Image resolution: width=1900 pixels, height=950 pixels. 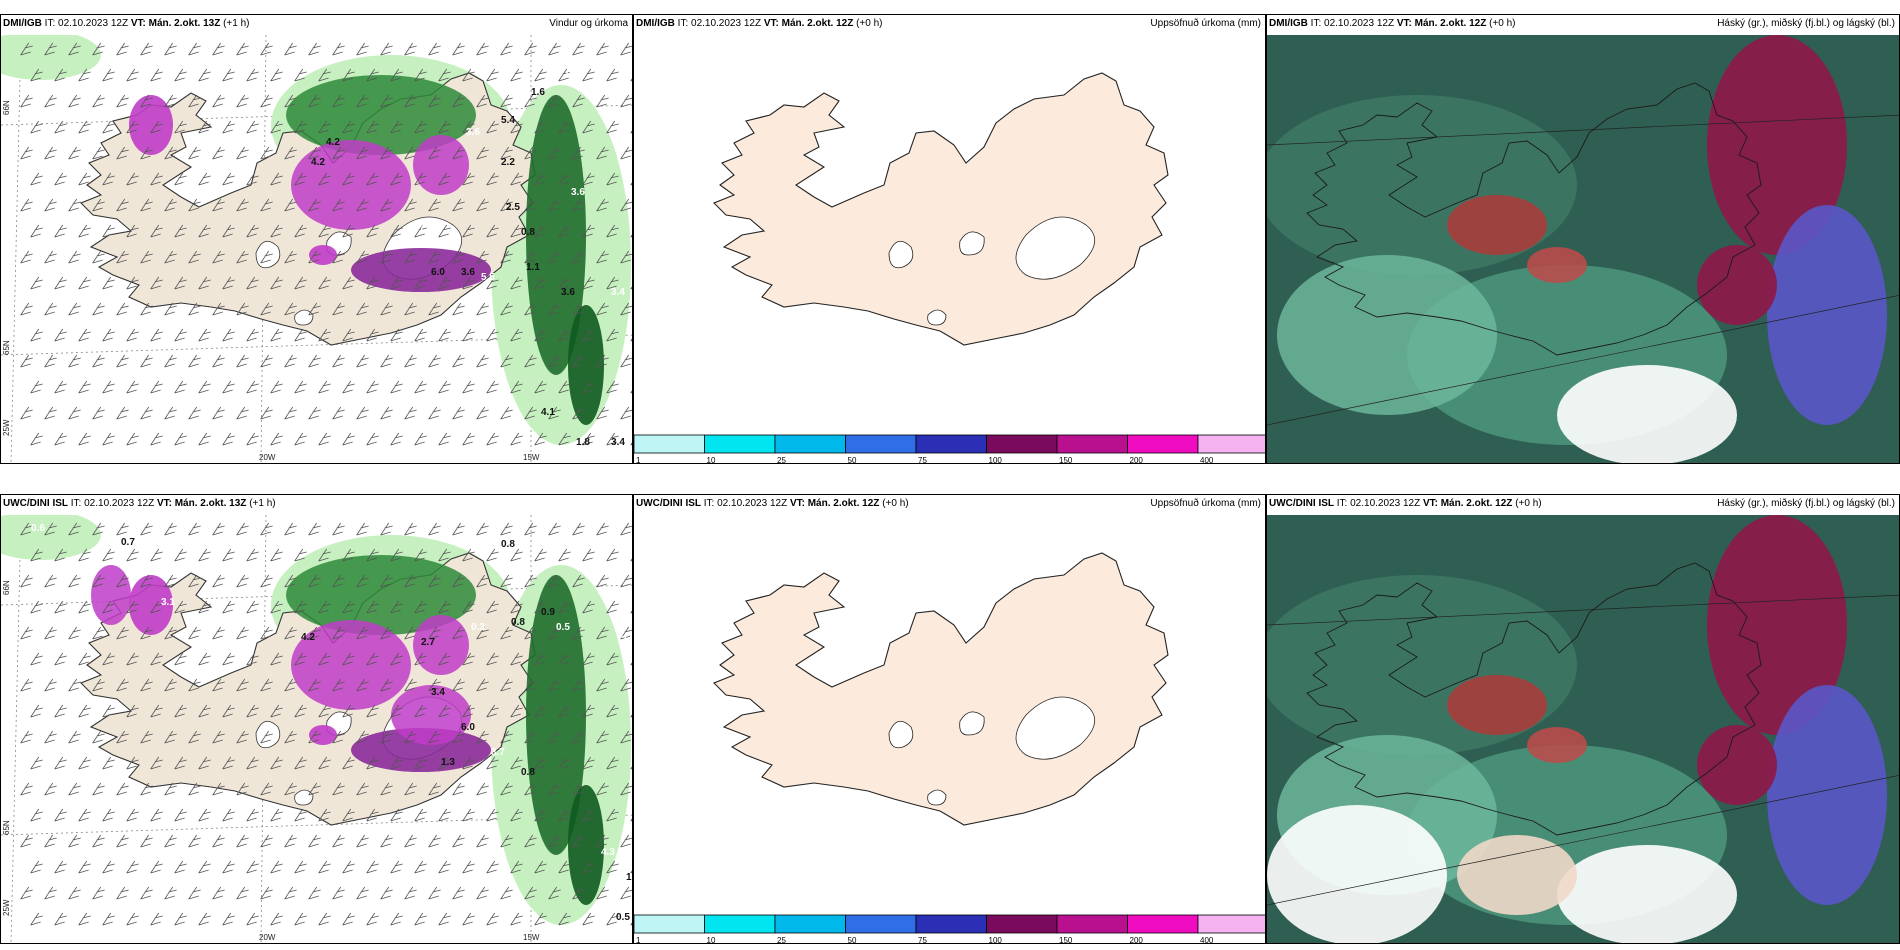 What do you see at coordinates (508, 120) in the screenshot?
I see `precip-value-label: 5.4` at bounding box center [508, 120].